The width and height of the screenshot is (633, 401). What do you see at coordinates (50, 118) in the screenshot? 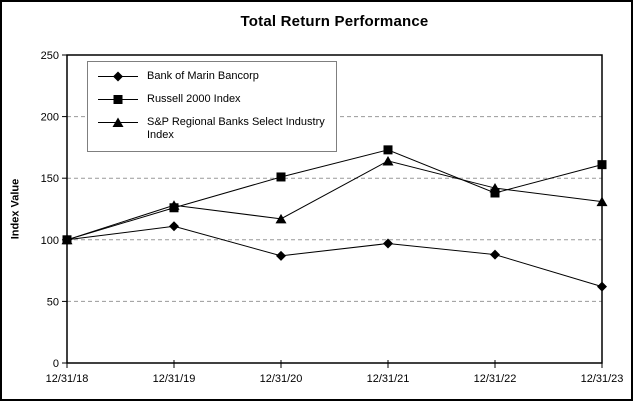
I see `svg-text: 200` at bounding box center [50, 118].